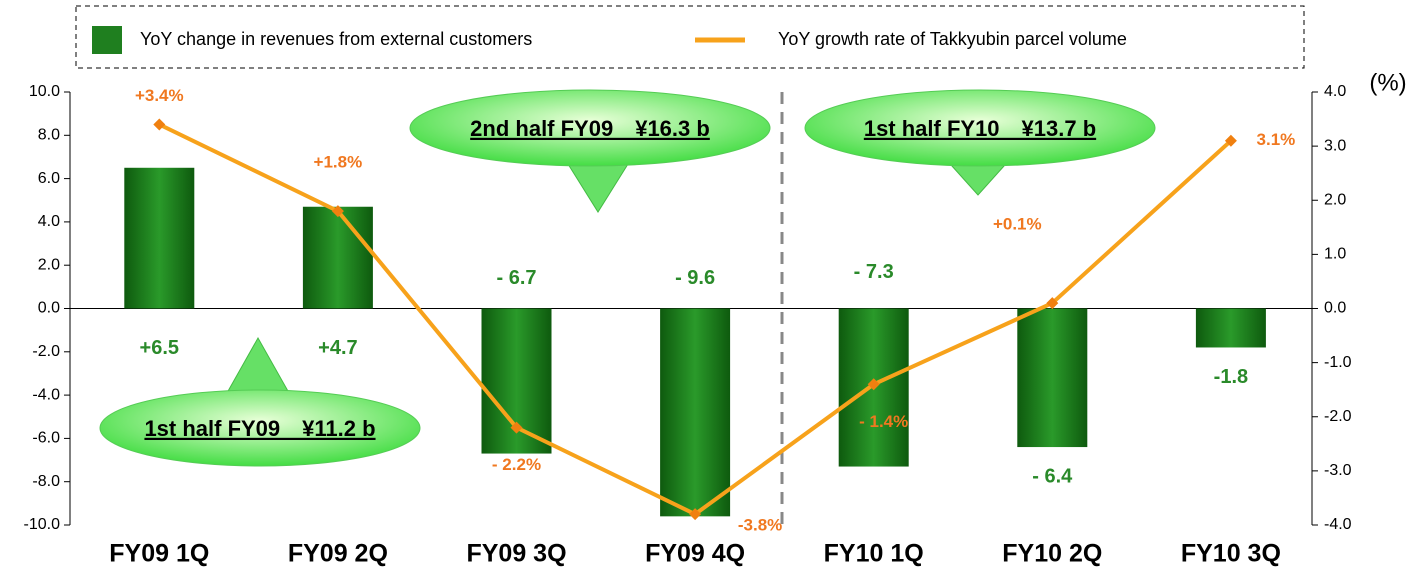  I want to click on bar-label: - 6.7, so click(516, 278).